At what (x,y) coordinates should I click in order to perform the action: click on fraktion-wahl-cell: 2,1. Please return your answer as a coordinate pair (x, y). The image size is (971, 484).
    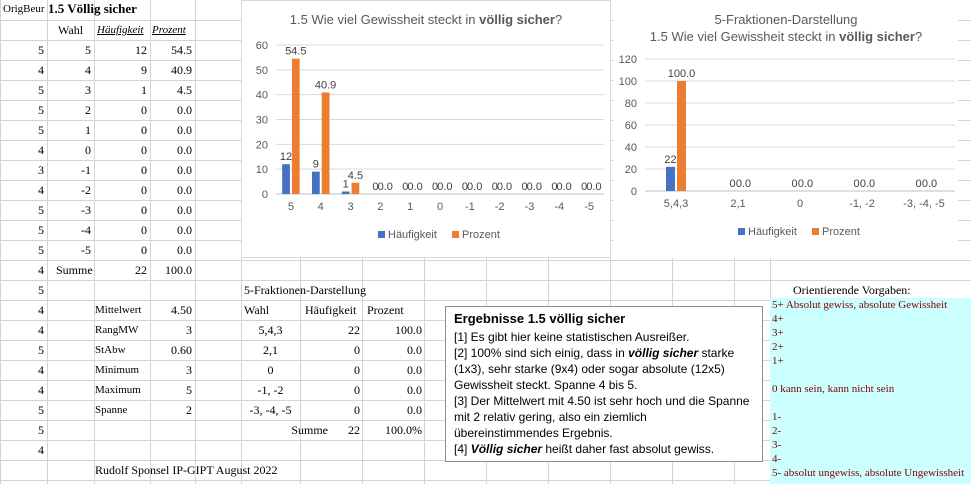
    Looking at the image, I should click on (270, 350).